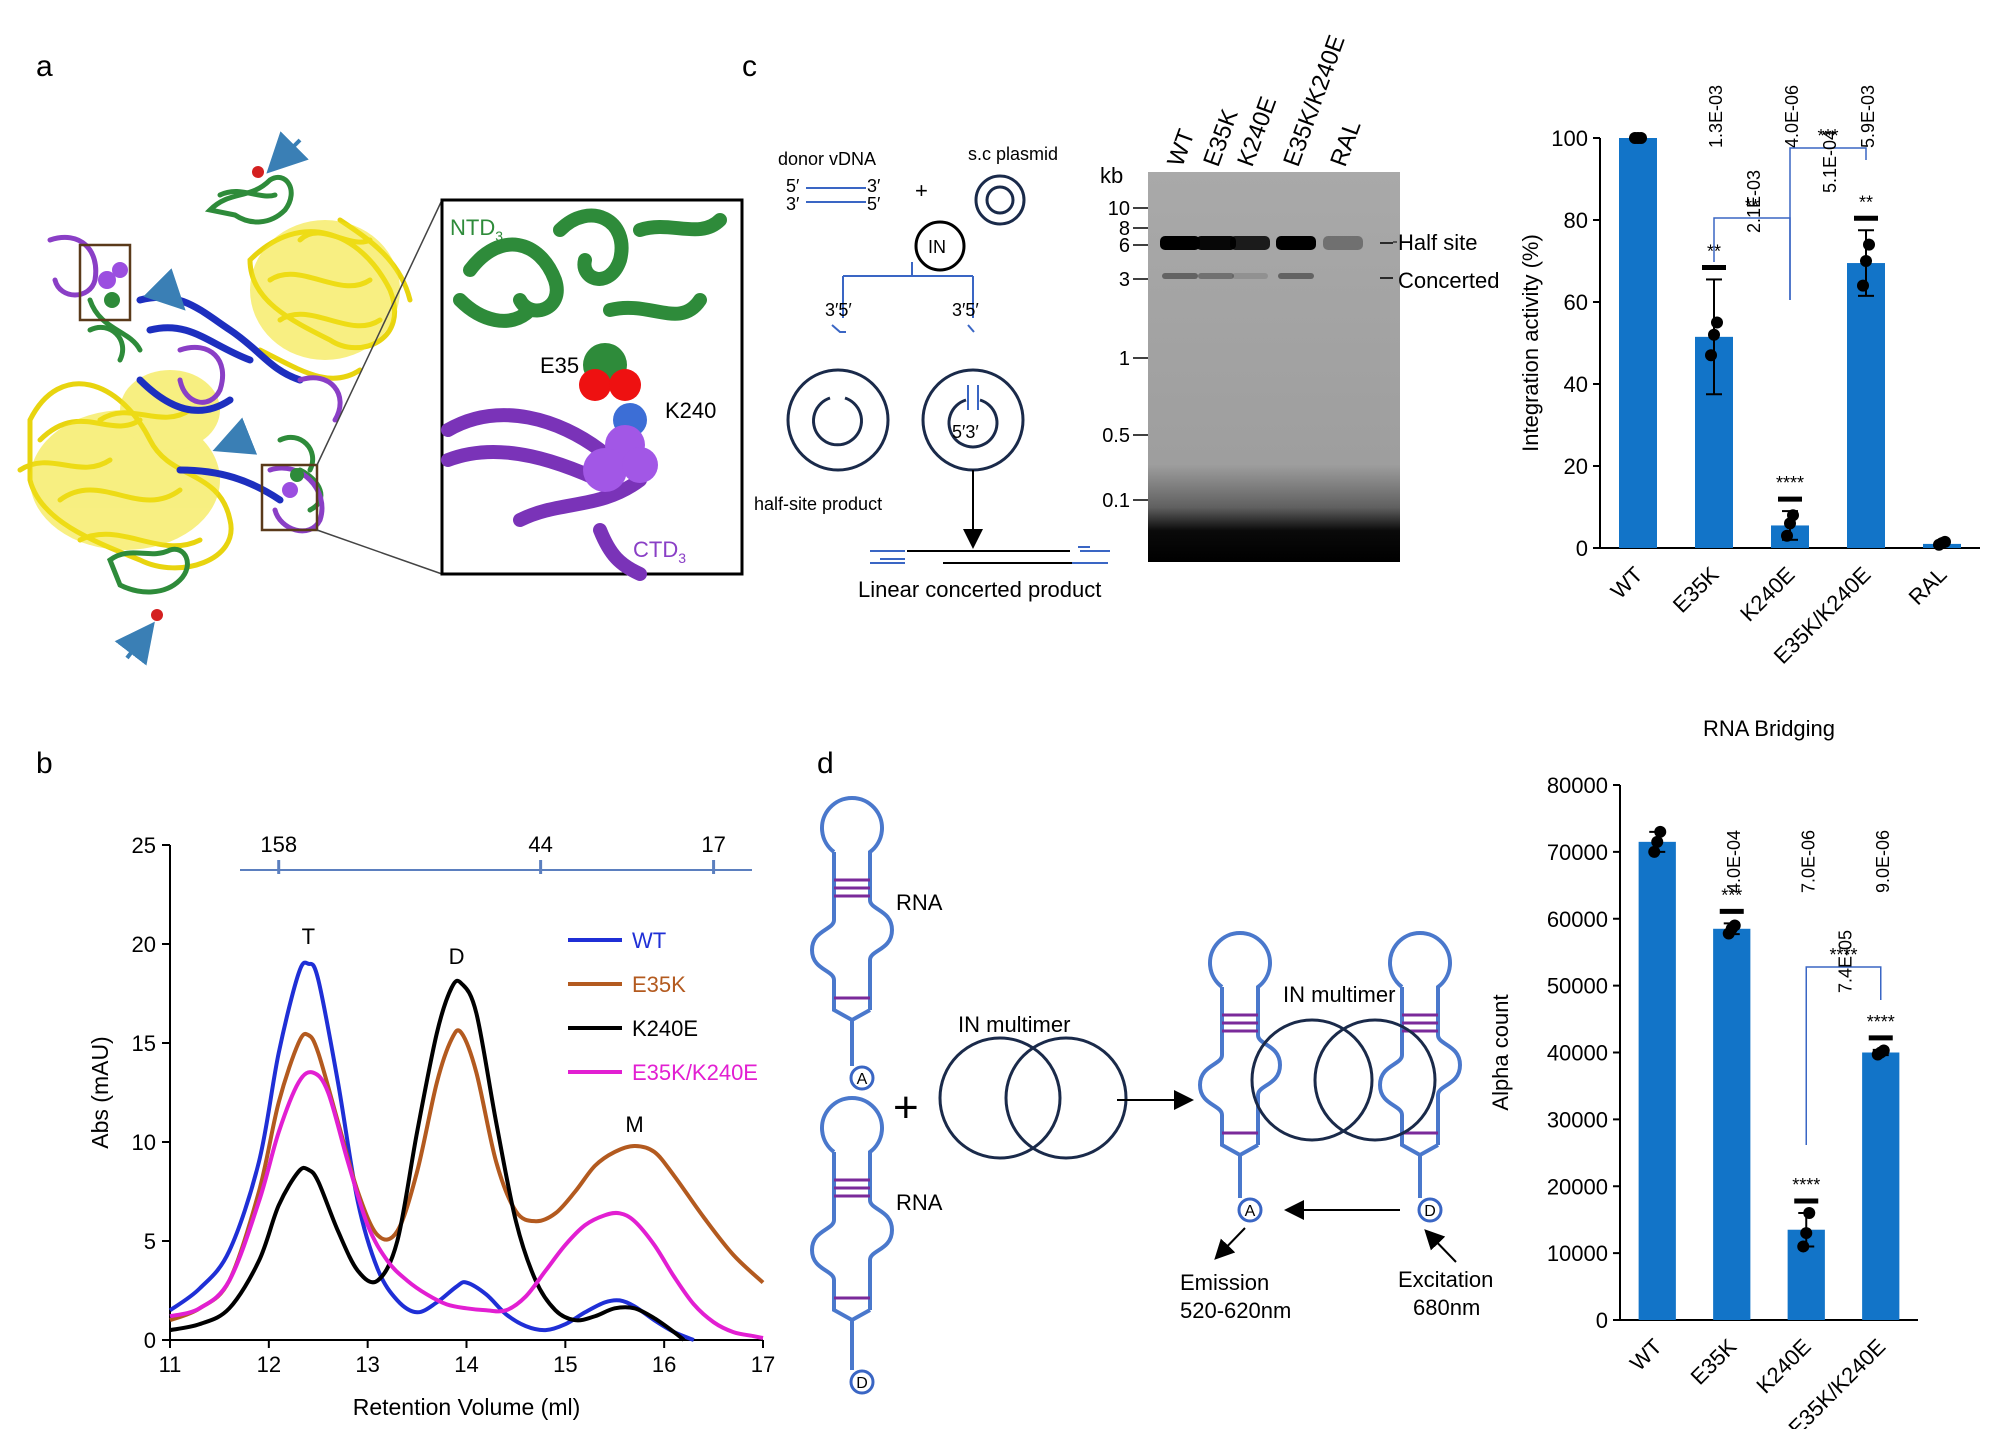  I want to click on y-tick-label: 80000, so click(1577, 785).